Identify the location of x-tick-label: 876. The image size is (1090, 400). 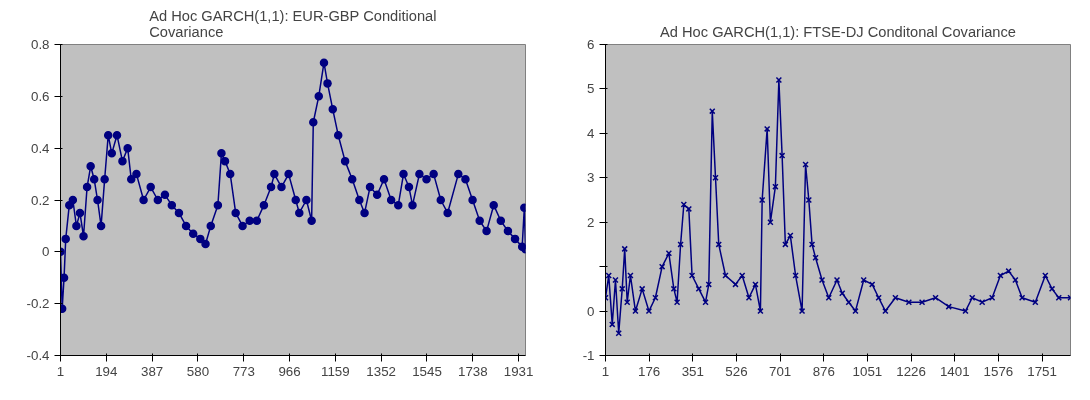
(823, 371).